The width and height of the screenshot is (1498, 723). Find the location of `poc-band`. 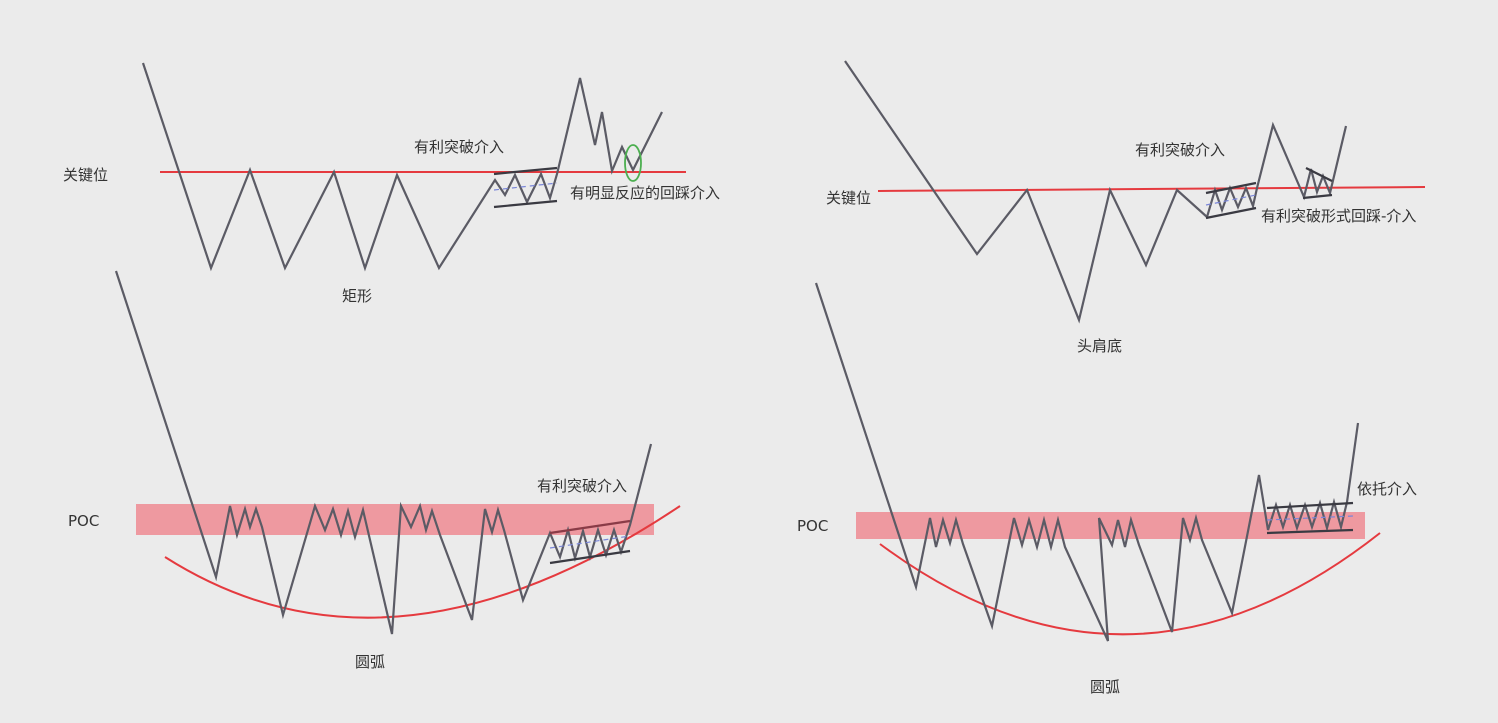

poc-band is located at coordinates (395, 519).